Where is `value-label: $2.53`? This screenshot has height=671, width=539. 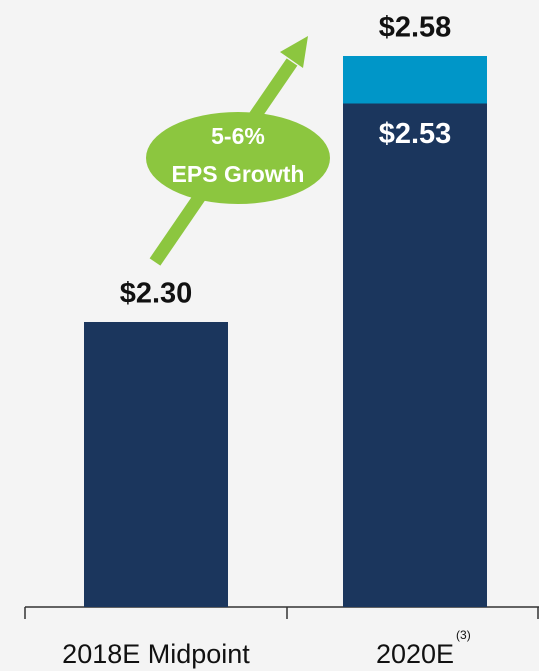 value-label: $2.53 is located at coordinates (415, 134).